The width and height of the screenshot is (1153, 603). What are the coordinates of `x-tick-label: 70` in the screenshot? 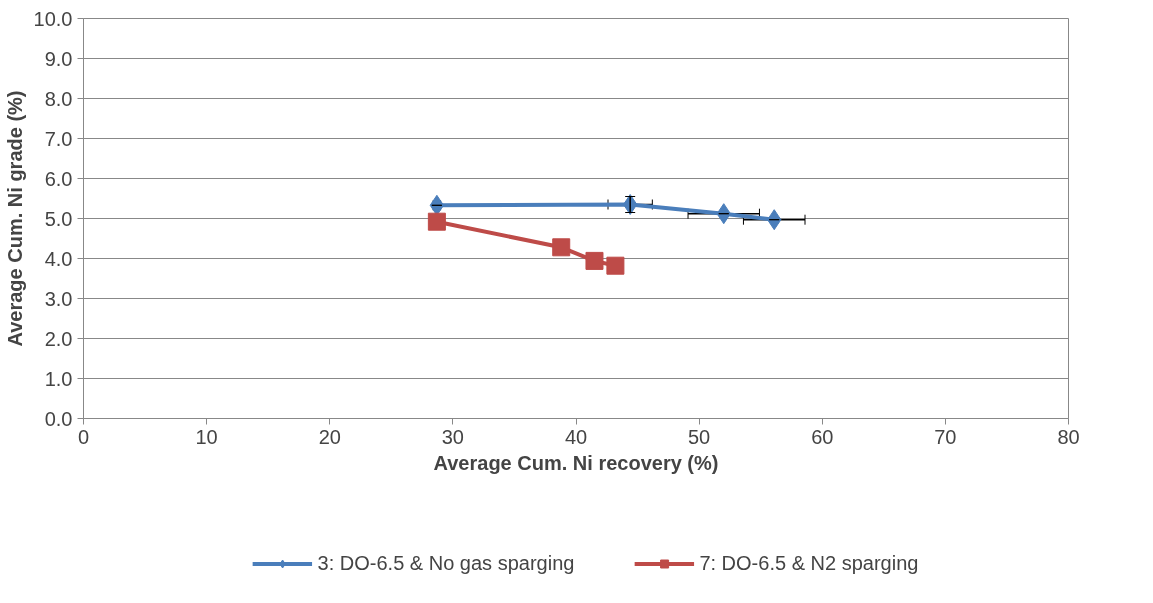 It's located at (945, 436).